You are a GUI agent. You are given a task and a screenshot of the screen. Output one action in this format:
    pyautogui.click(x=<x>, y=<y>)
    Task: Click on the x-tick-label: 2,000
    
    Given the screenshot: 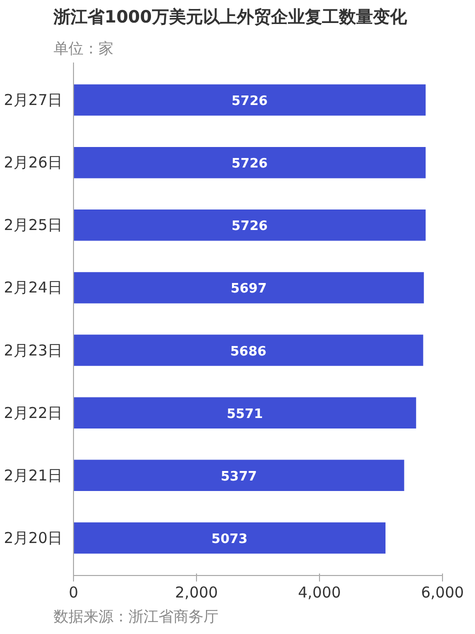 What is the action you would take?
    pyautogui.click(x=196, y=593)
    